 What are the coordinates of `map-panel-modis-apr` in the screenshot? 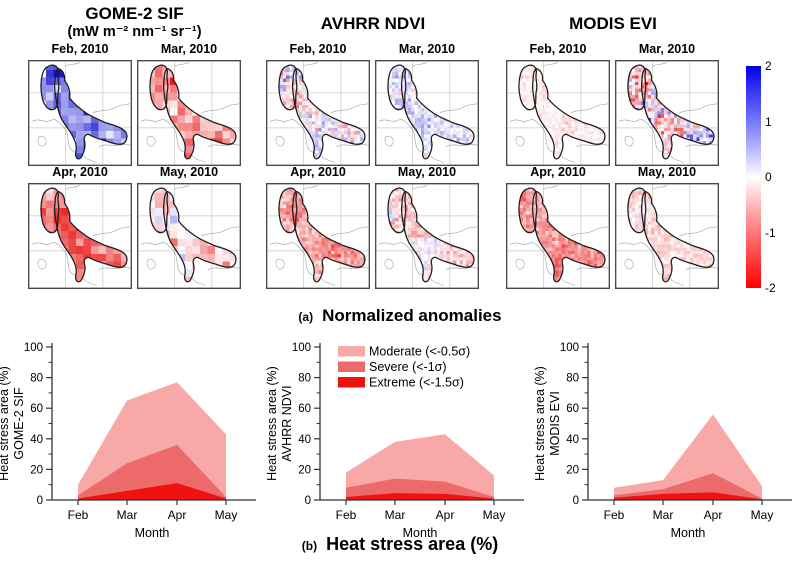 It's located at (558, 236).